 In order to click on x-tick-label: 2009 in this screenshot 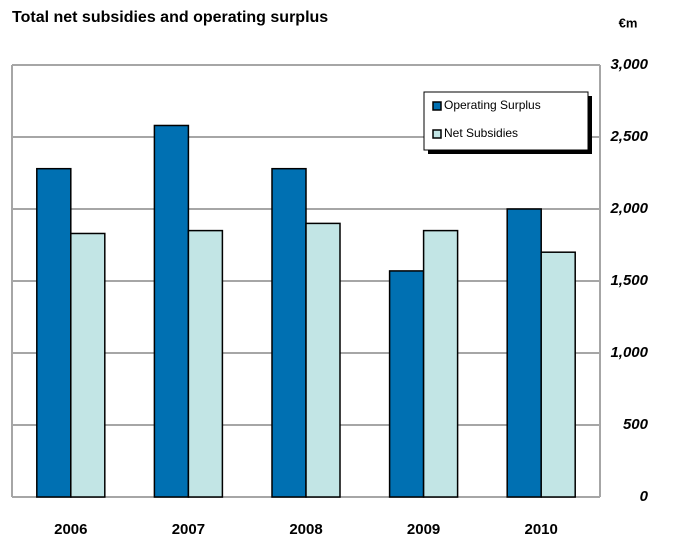, I will do `click(423, 529)`.